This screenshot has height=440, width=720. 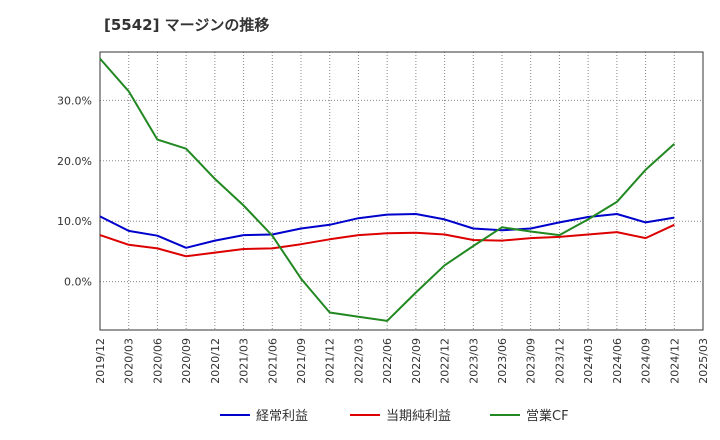 I want to click on x-tick-label: 2019/12, so click(x=100, y=361).